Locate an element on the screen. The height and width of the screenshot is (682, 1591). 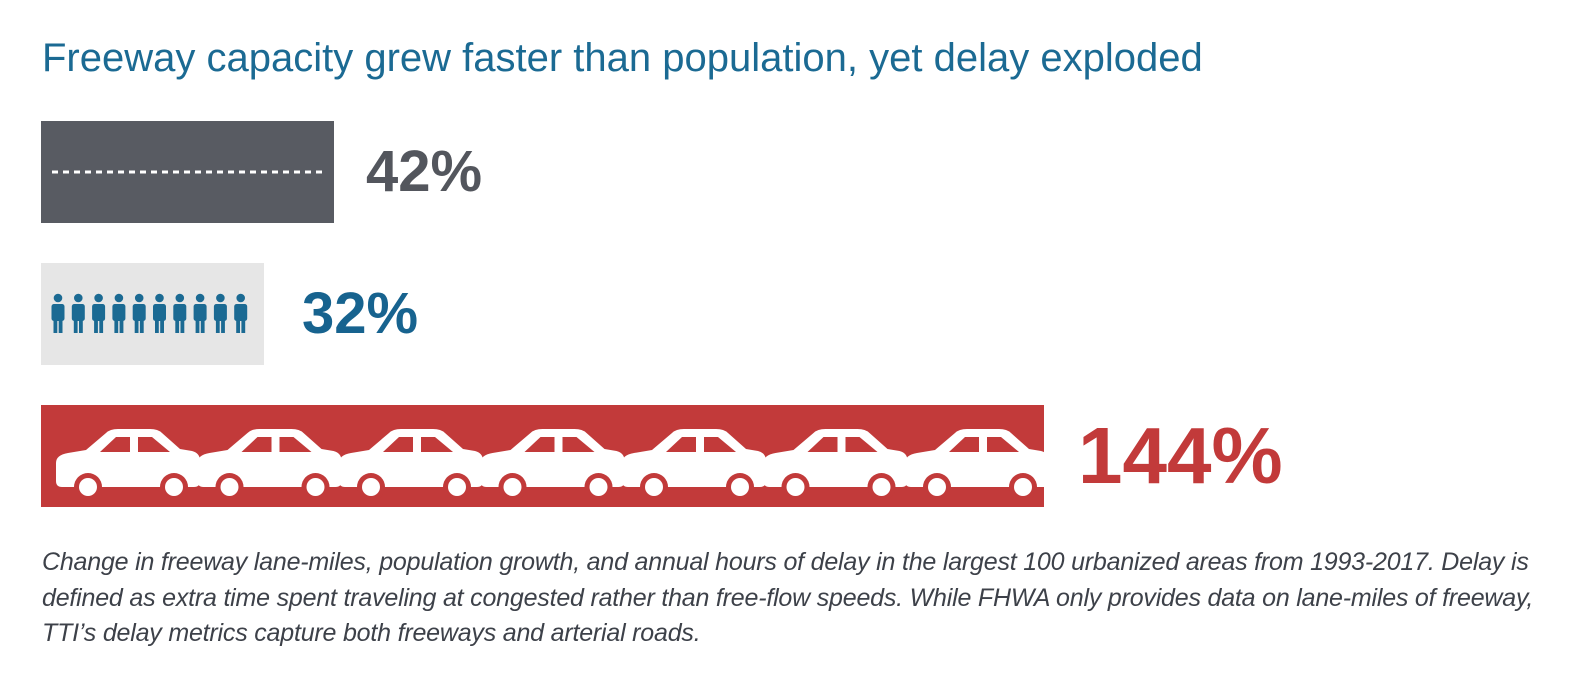
bar-freeway-lane-miles is located at coordinates (187, 172).